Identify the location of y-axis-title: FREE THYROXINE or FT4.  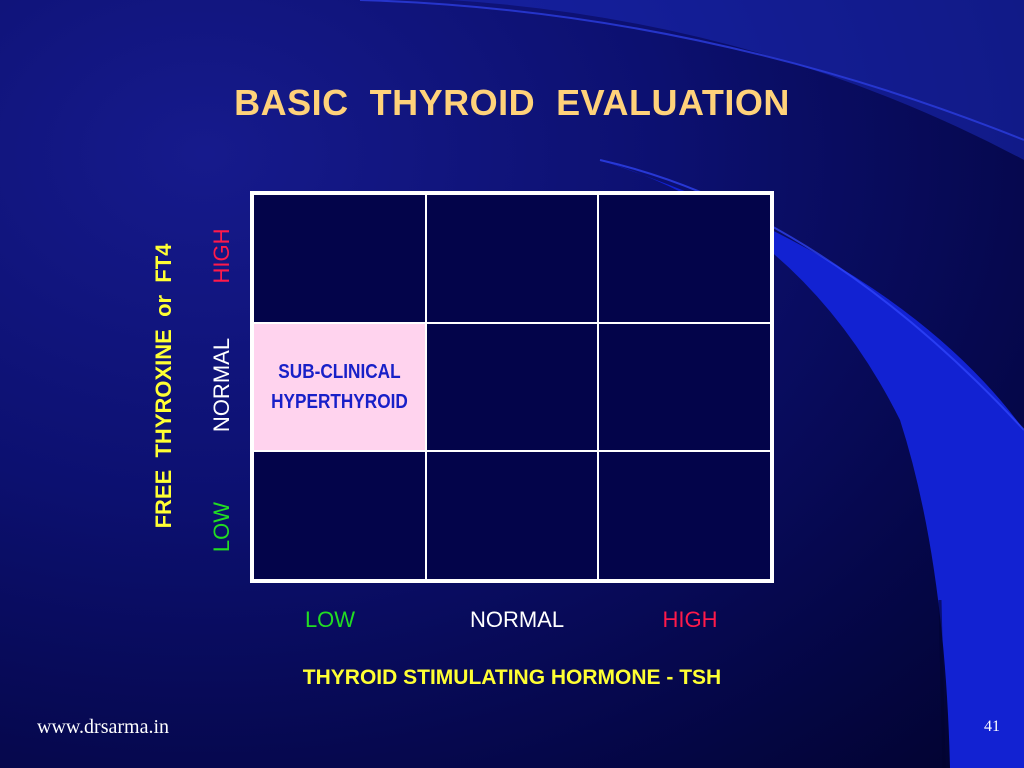
(163, 386).